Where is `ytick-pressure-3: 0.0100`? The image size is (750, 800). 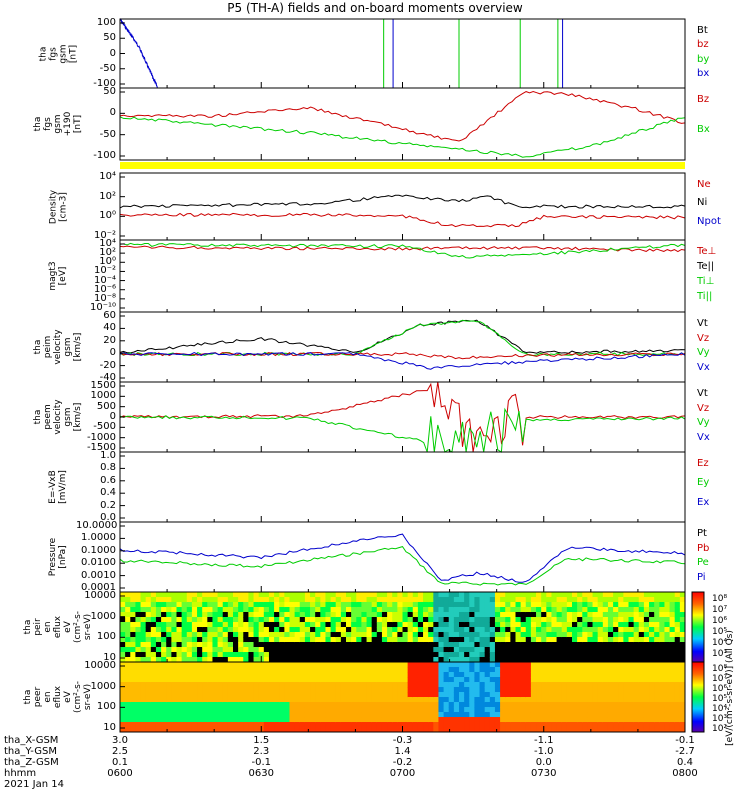 ytick-pressure-3: 0.0100 is located at coordinates (98, 563).